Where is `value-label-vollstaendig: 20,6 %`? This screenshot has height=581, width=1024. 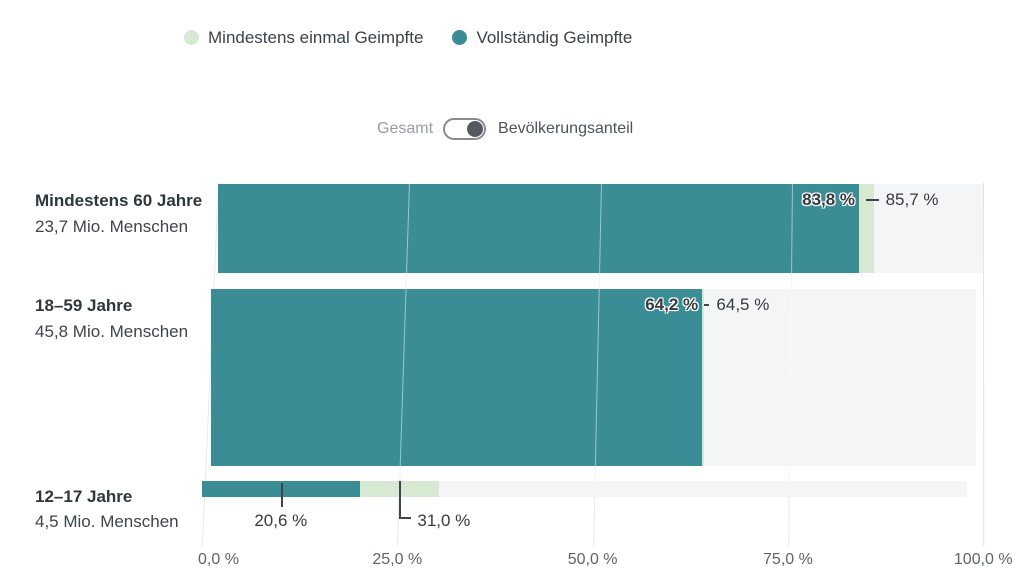 value-label-vollstaendig: 20,6 % is located at coordinates (281, 520).